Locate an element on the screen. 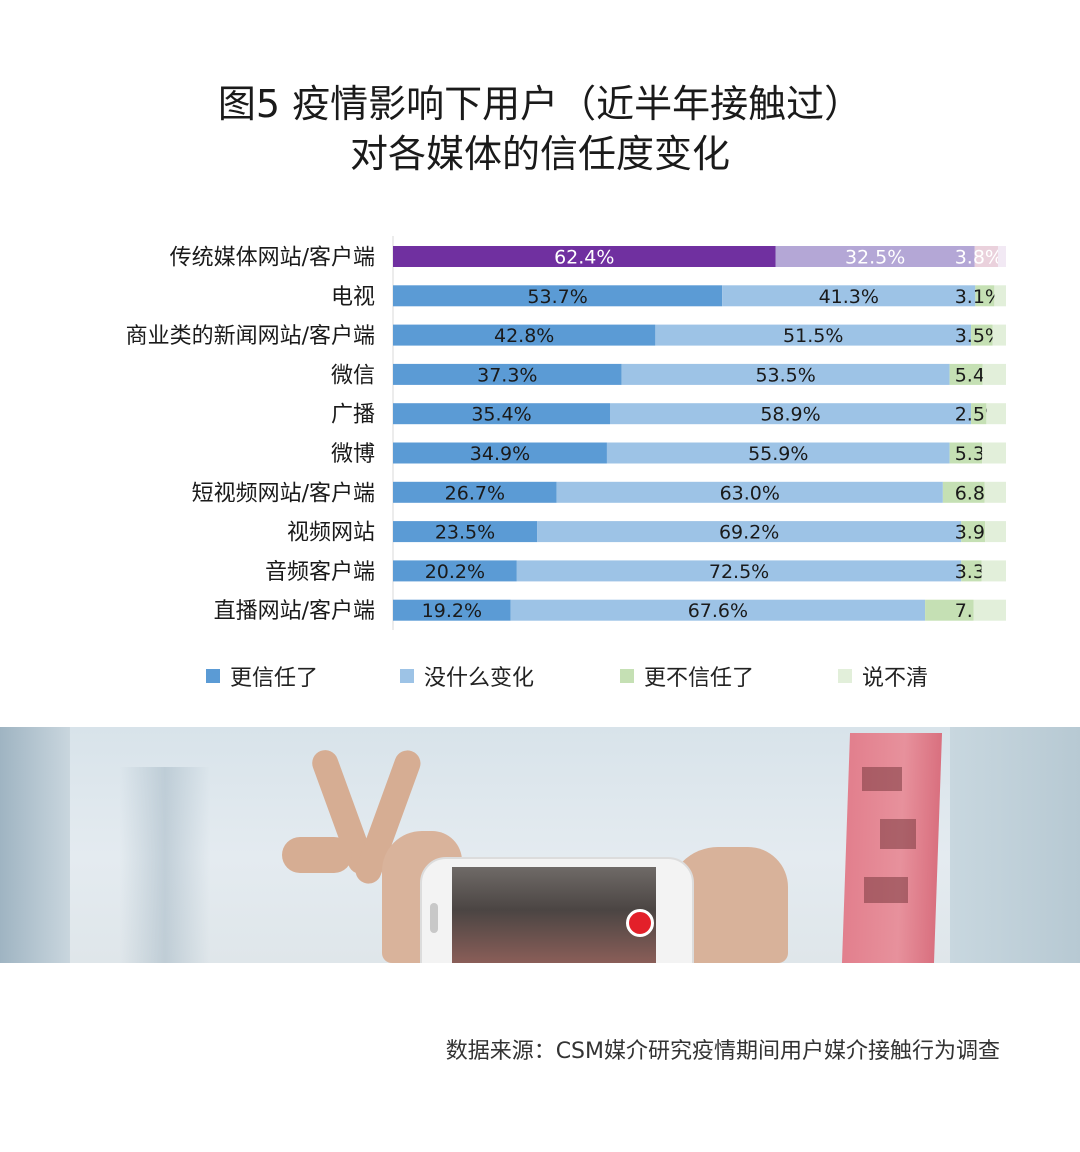 This screenshot has width=1080, height=1152. category-label: 短视频网站/客户端 is located at coordinates (283, 493).